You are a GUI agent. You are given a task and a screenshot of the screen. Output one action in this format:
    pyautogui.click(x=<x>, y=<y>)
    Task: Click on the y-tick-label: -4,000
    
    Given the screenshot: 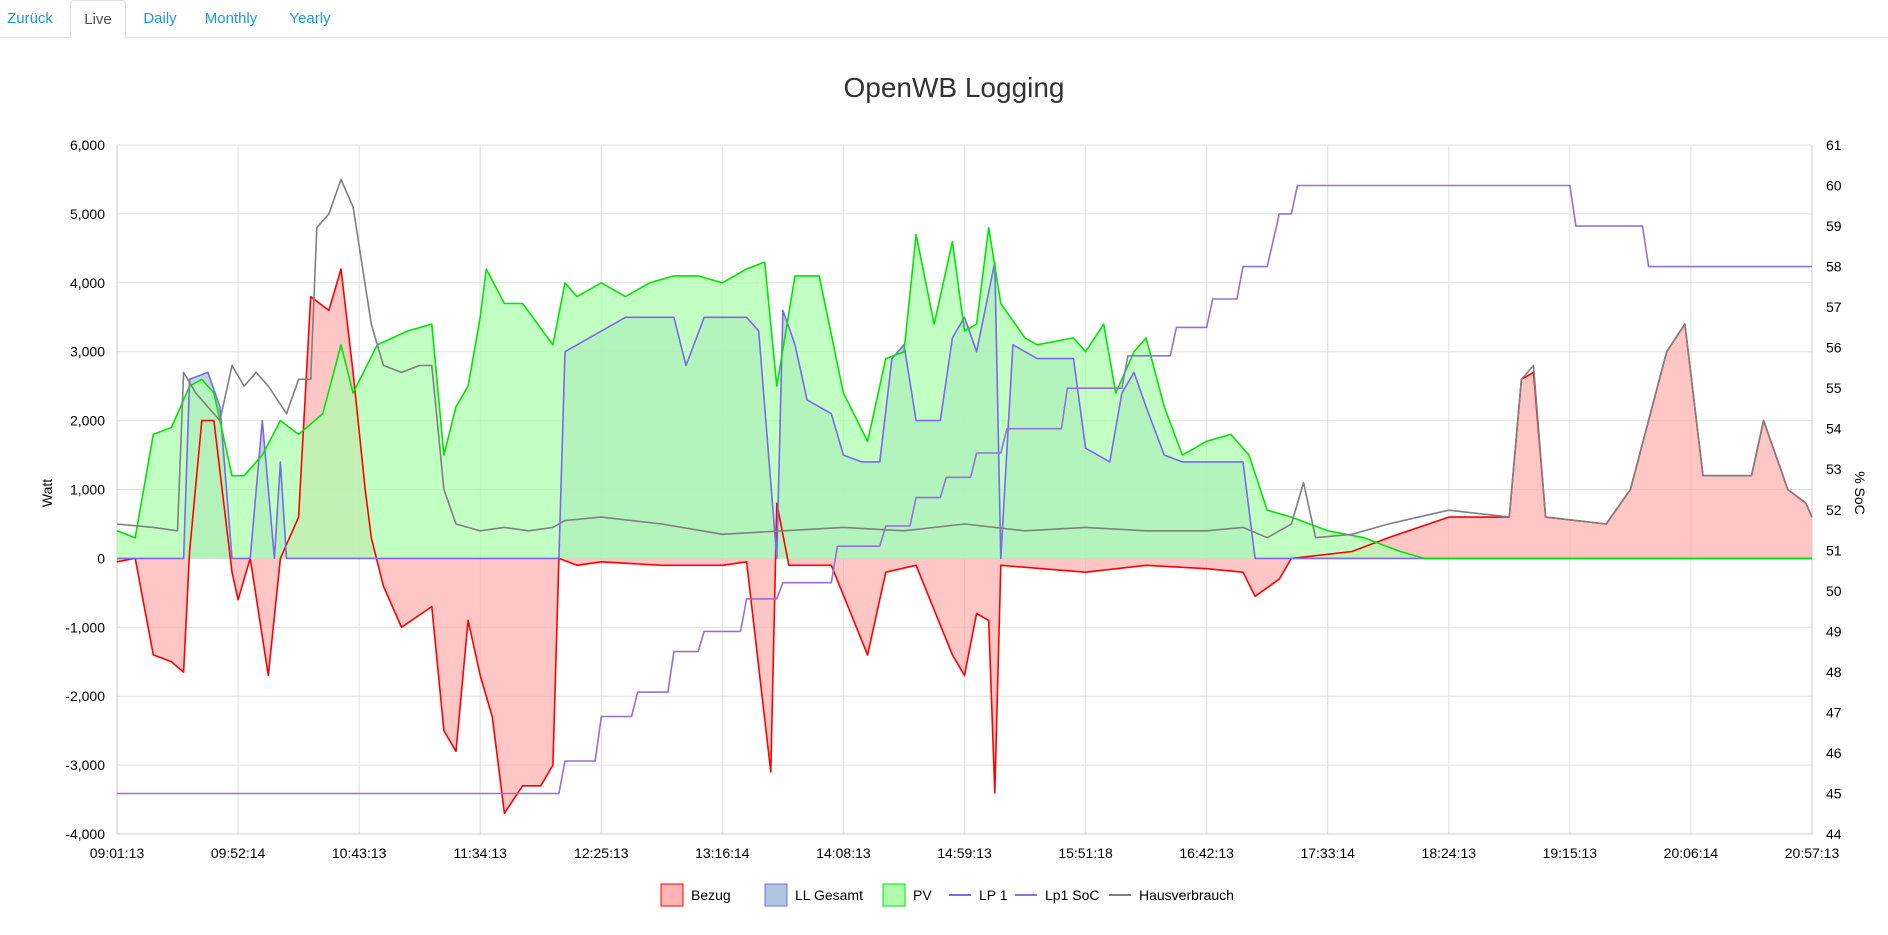 What is the action you would take?
    pyautogui.click(x=85, y=834)
    